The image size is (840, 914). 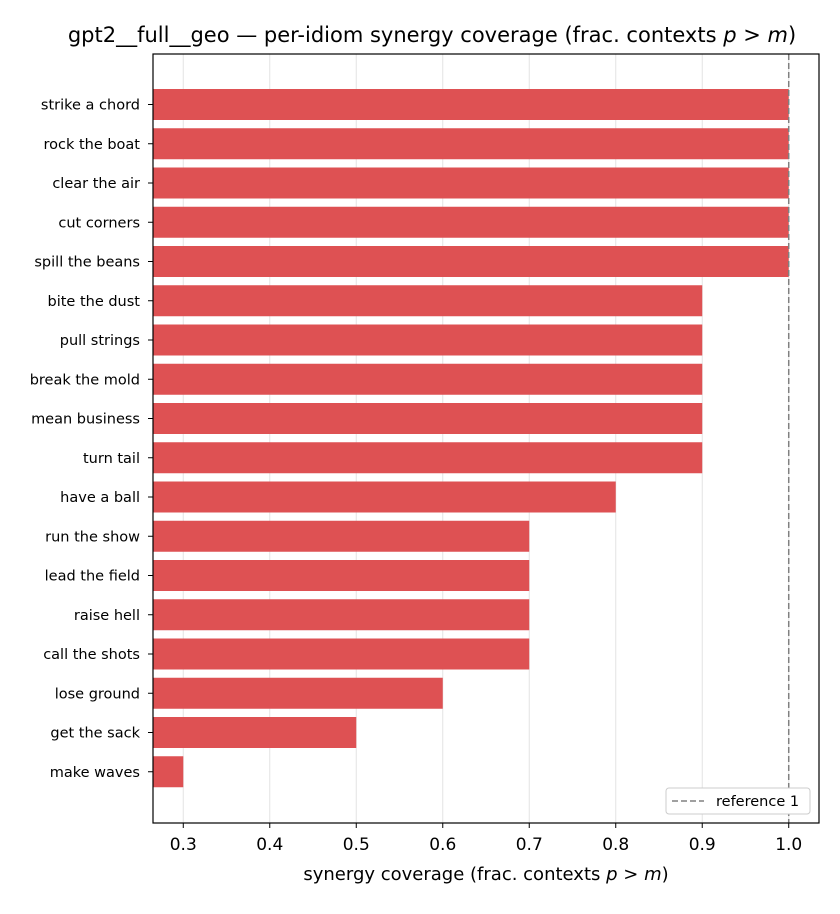 I want to click on y-tick-label: rock the boat, so click(x=91, y=145).